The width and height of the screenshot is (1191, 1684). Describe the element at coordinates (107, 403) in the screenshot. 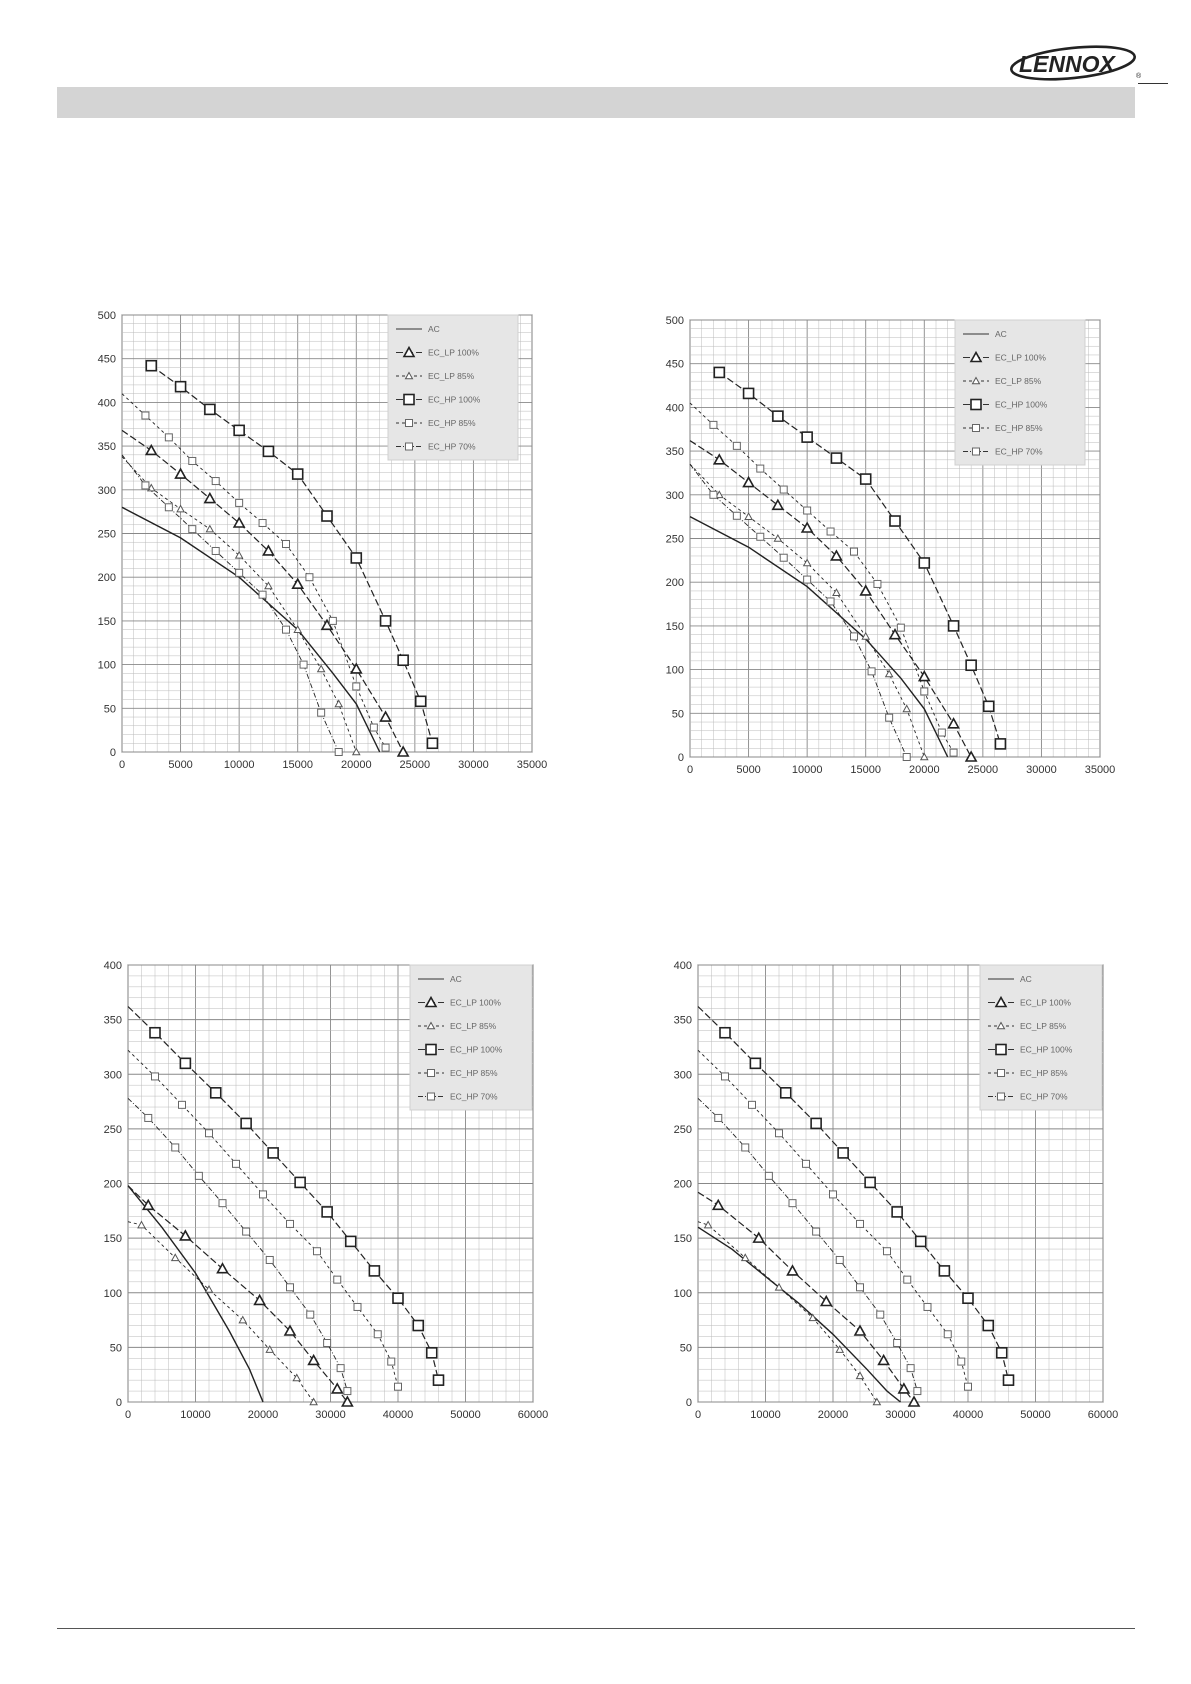

I see `y-tick-label: 400` at that location.